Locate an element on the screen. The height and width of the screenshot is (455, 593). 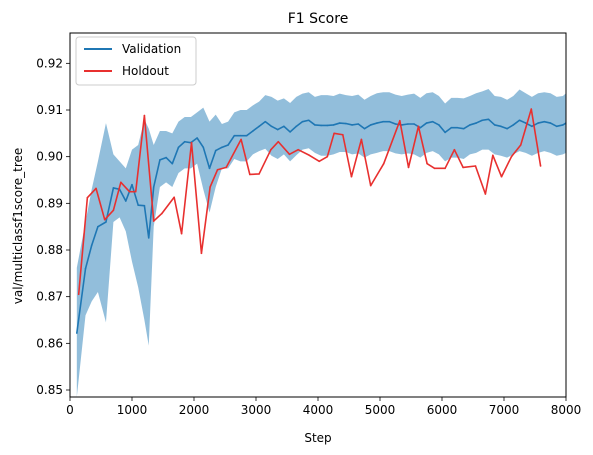
y-tick-label: 0.92 is located at coordinates (49, 63).